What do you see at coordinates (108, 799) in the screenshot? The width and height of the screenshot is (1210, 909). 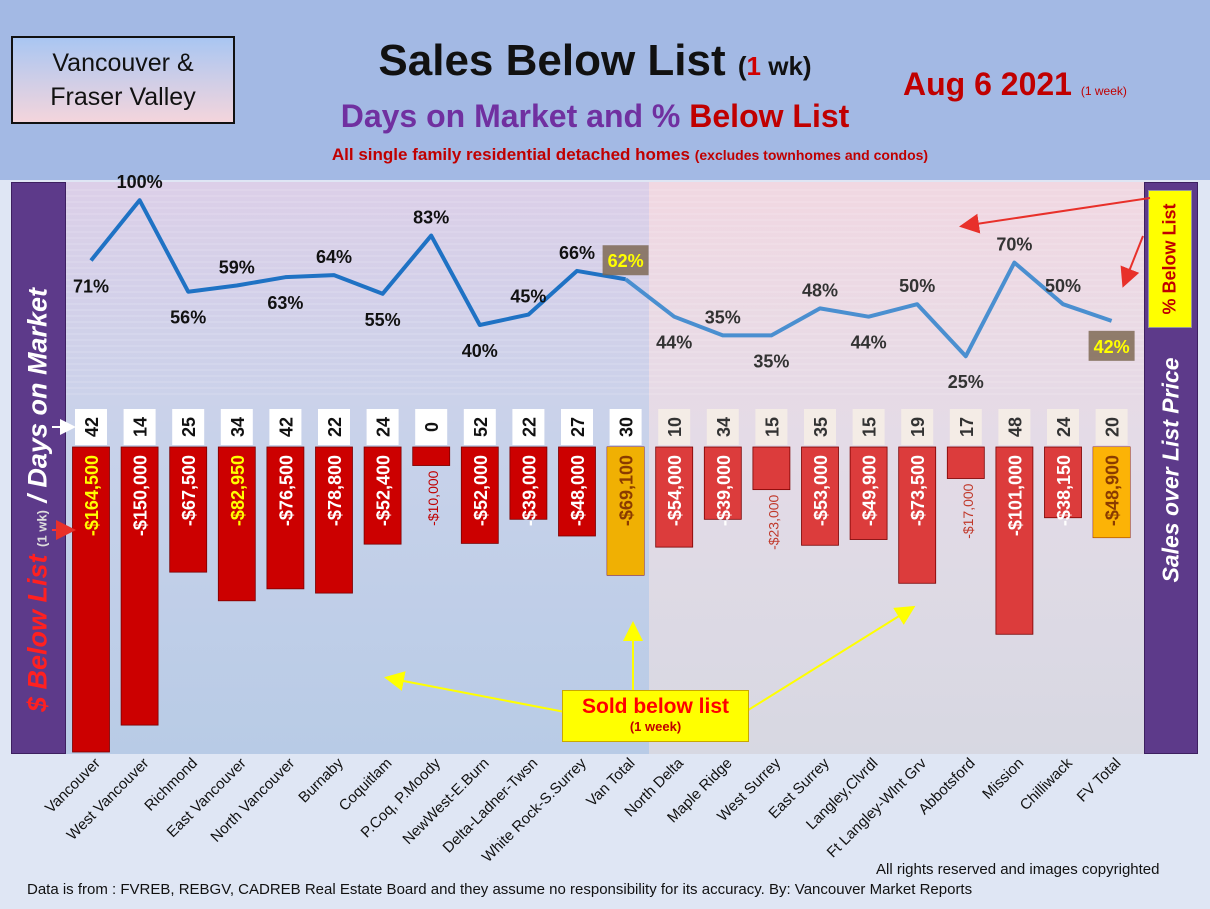 I see `category-label: West Vancouver` at bounding box center [108, 799].